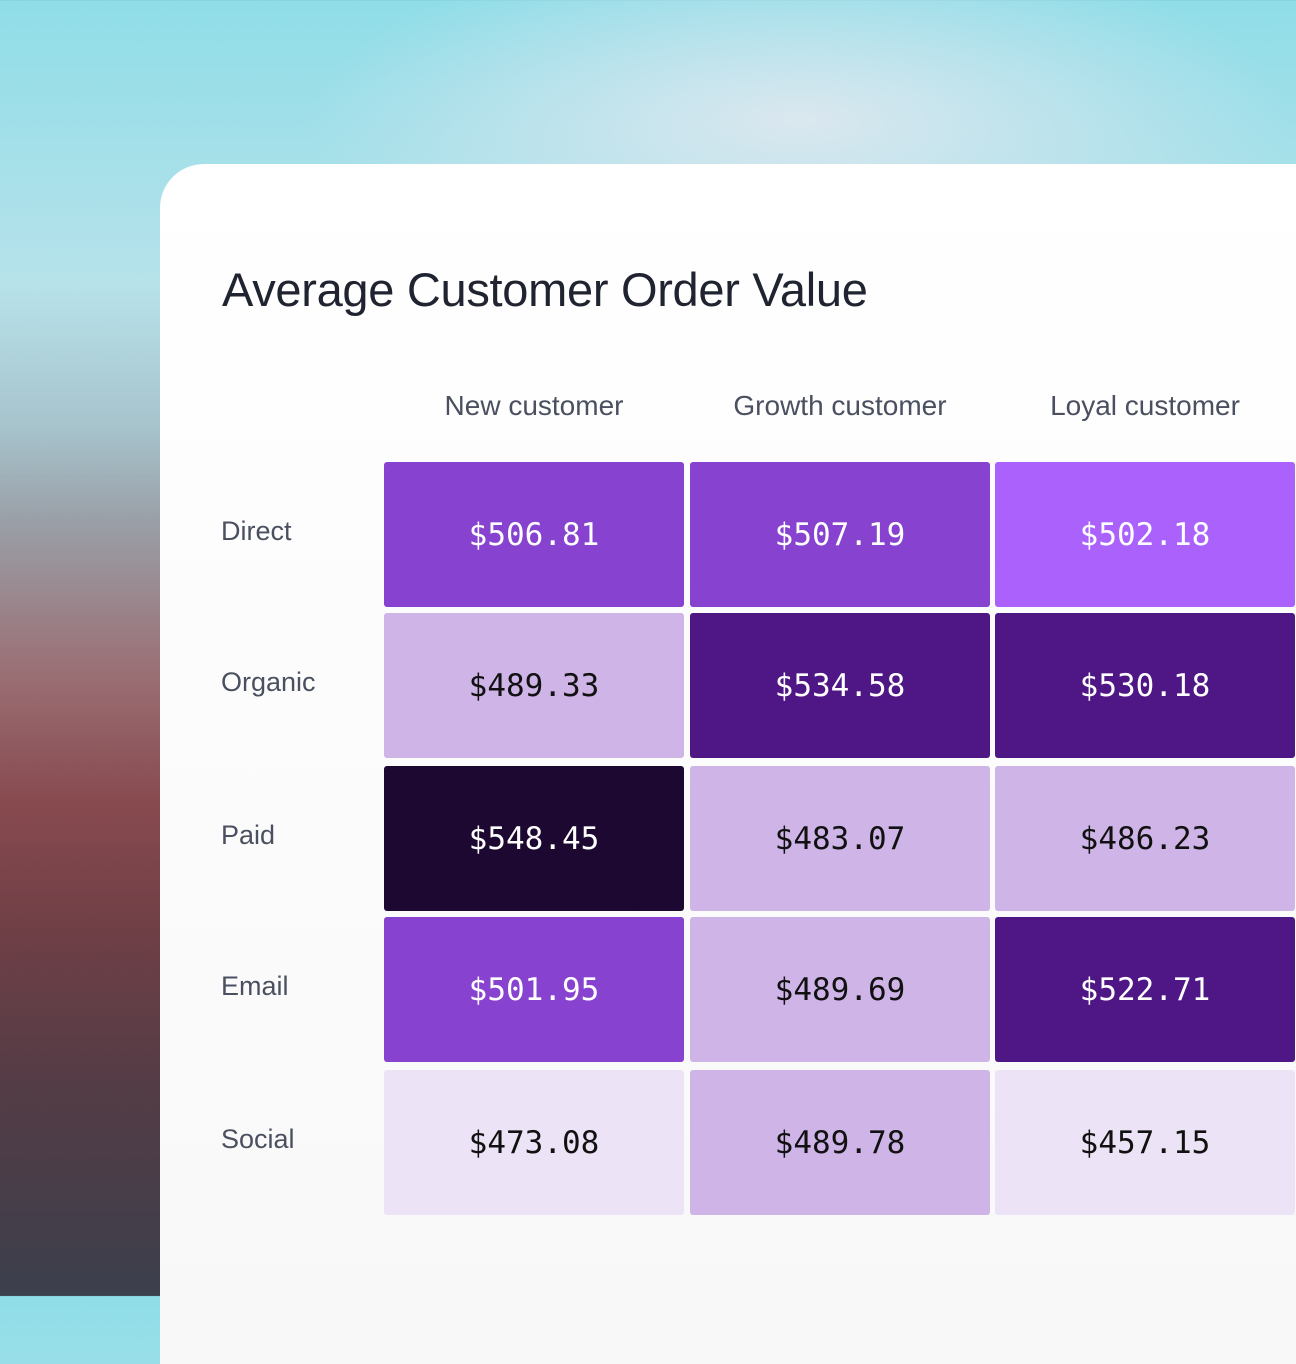 The width and height of the screenshot is (1296, 1364). Describe the element at coordinates (1145, 838) in the screenshot. I see `heatmap-cell: $486.23` at that location.